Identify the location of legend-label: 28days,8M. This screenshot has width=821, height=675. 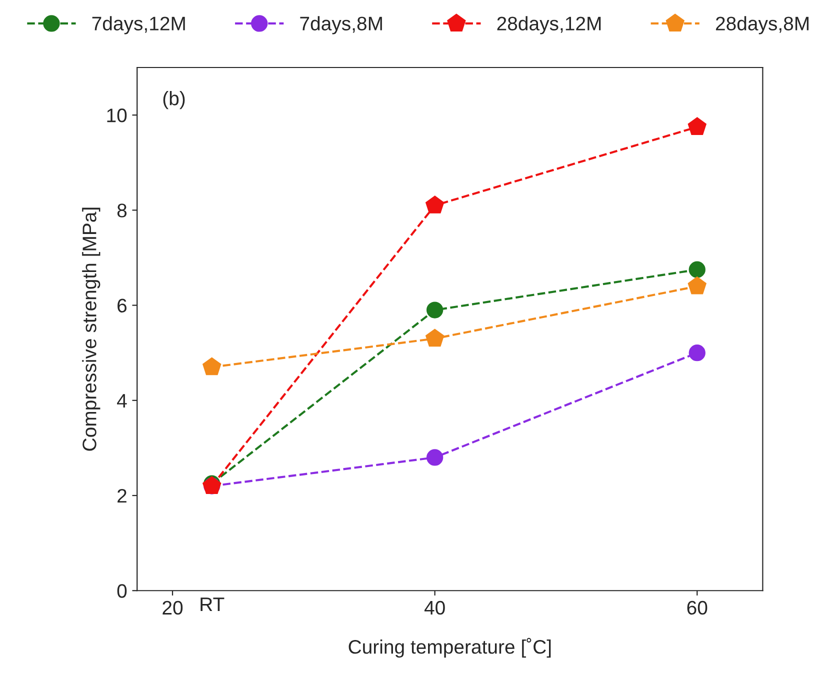
(762, 25).